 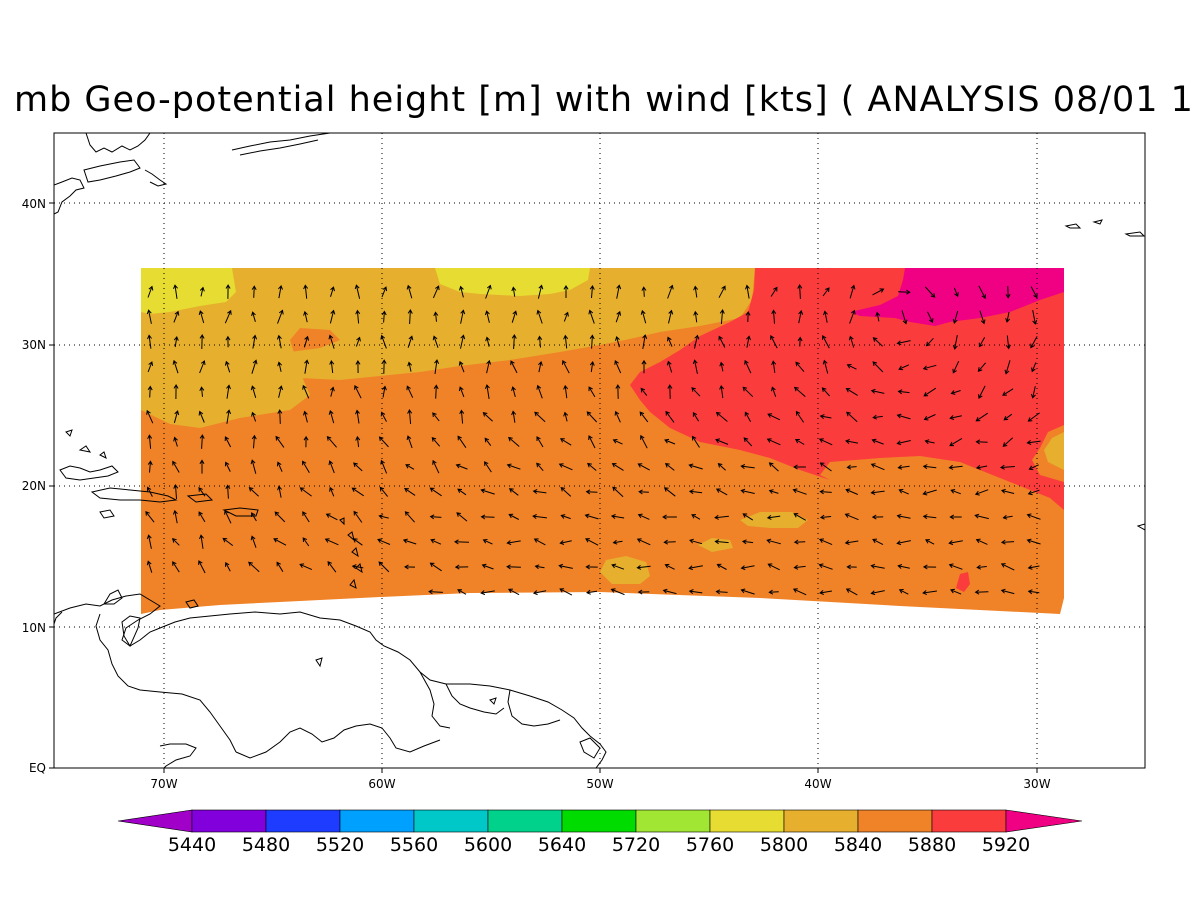 What do you see at coordinates (600, 821) in the screenshot?
I see `colorbar` at bounding box center [600, 821].